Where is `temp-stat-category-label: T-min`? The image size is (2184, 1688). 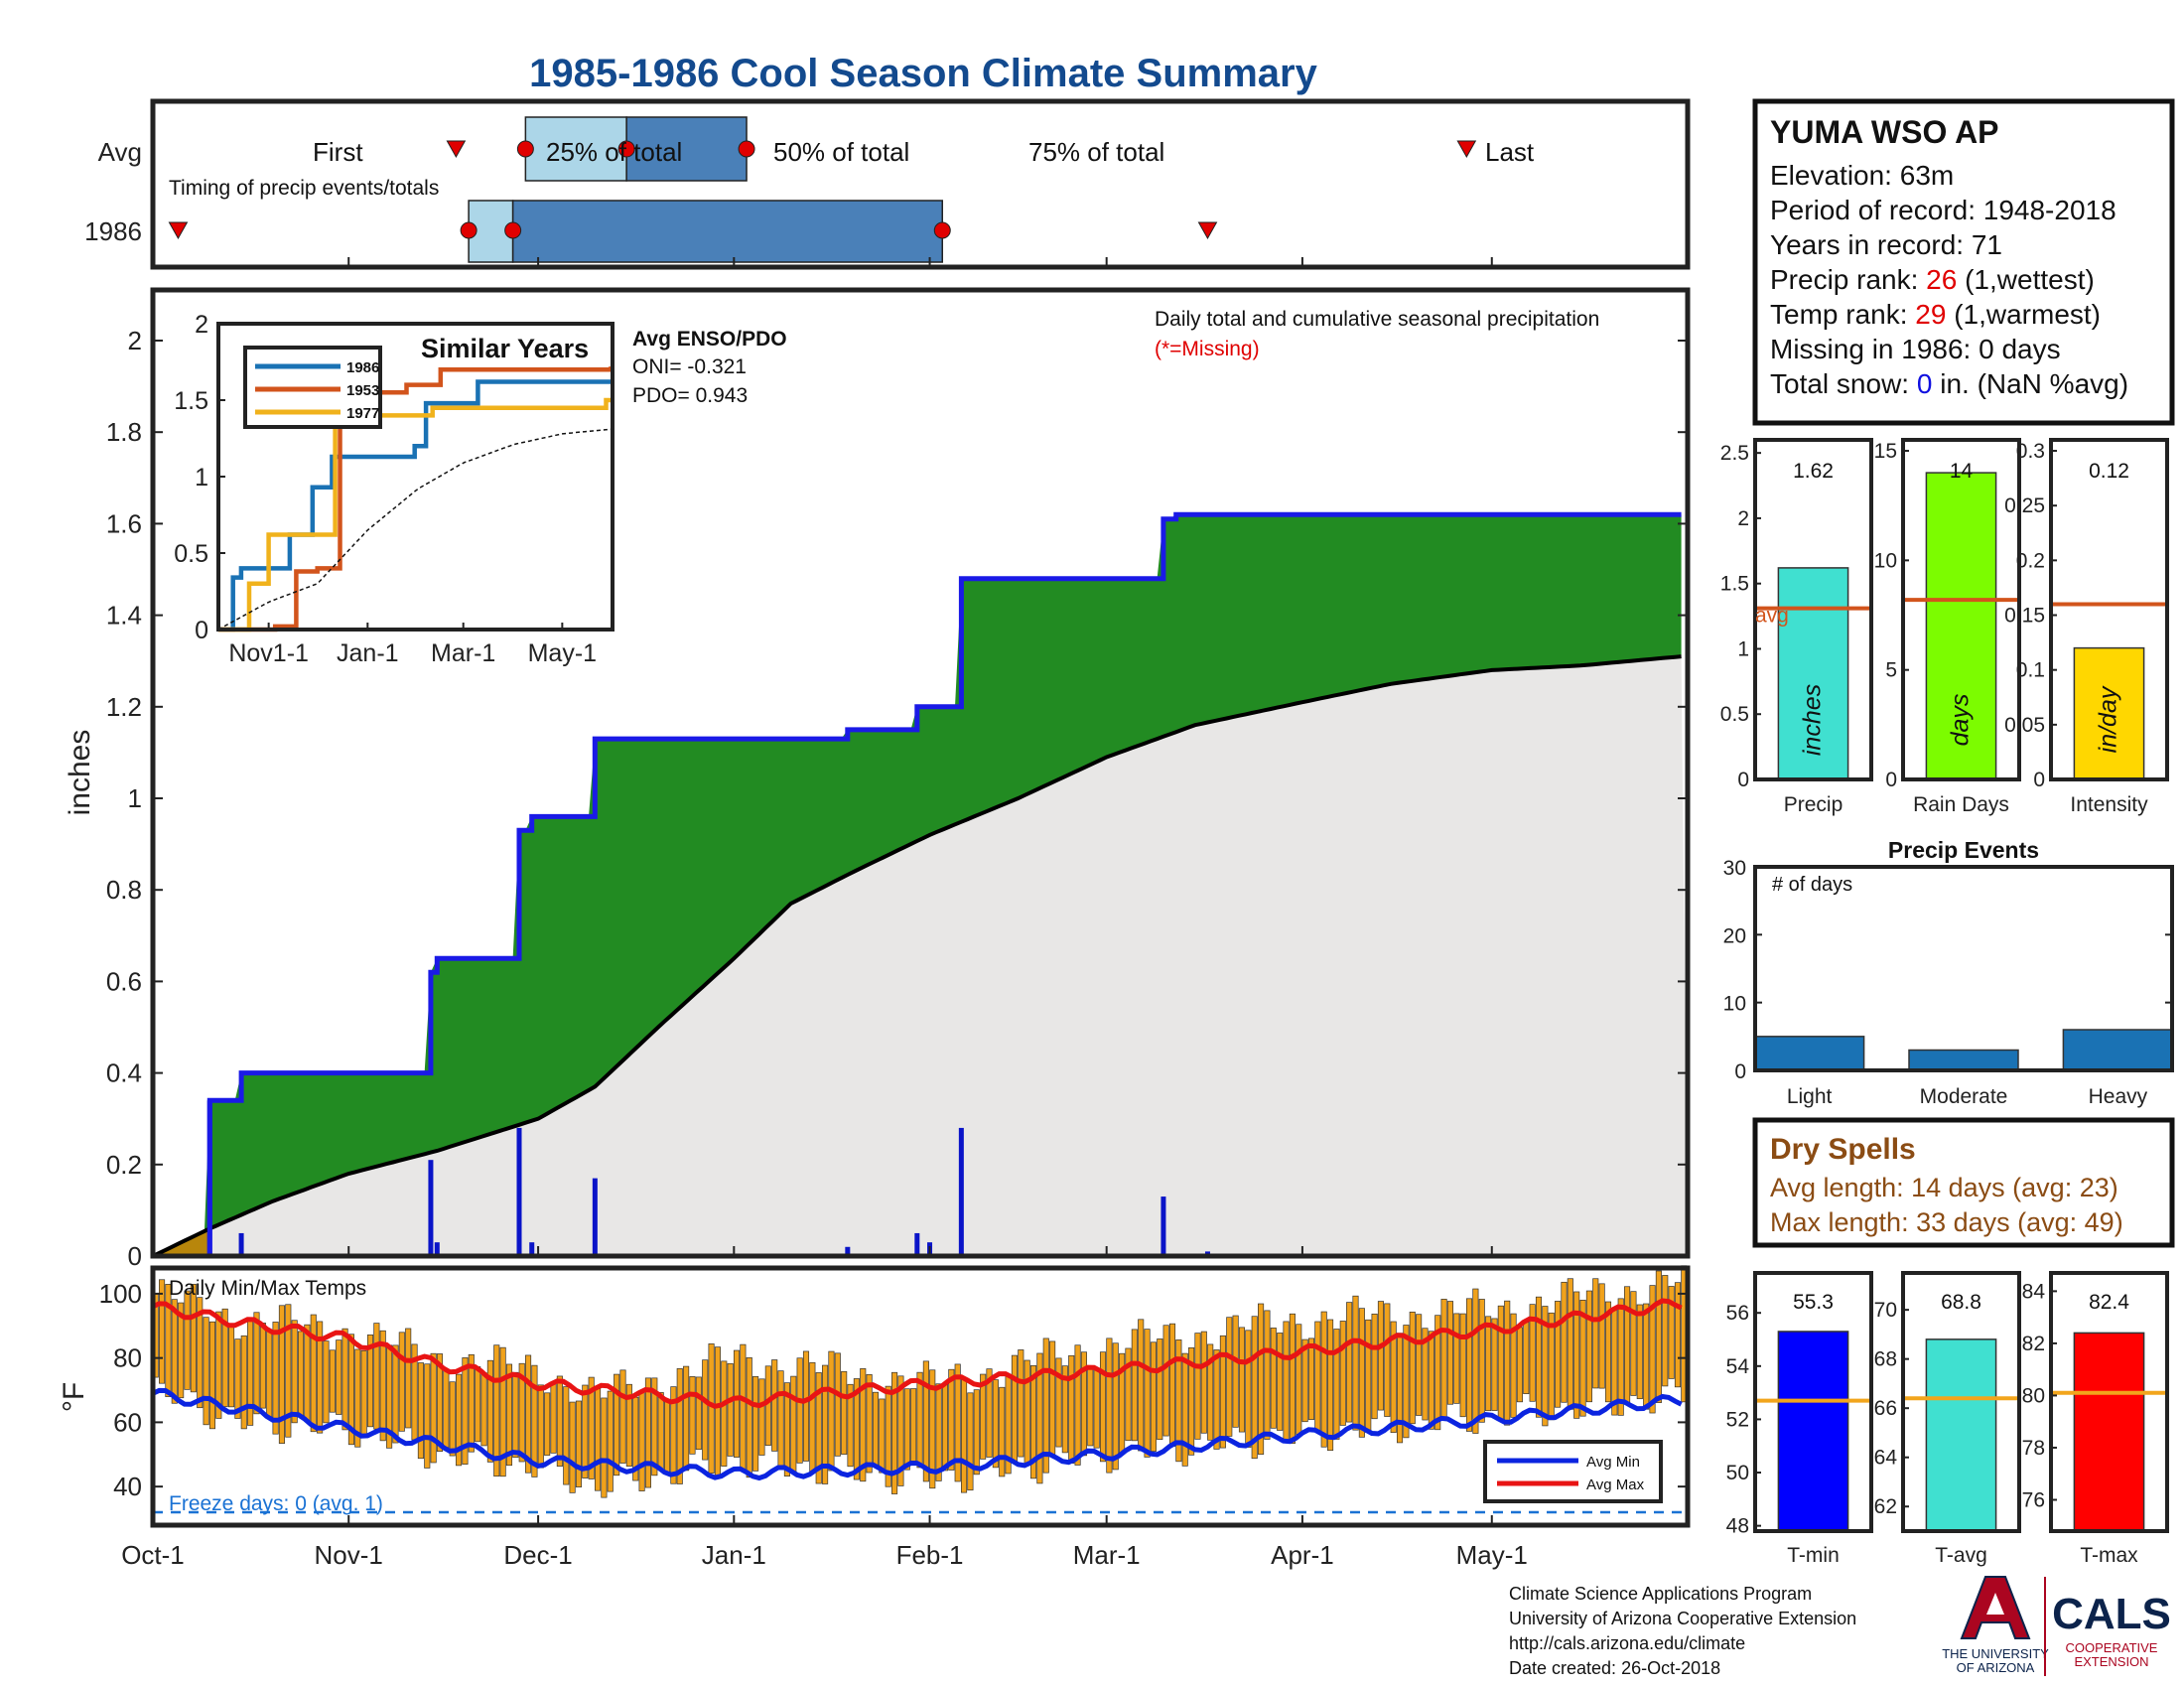
temp-stat-category-label: T-min is located at coordinates (1813, 1555).